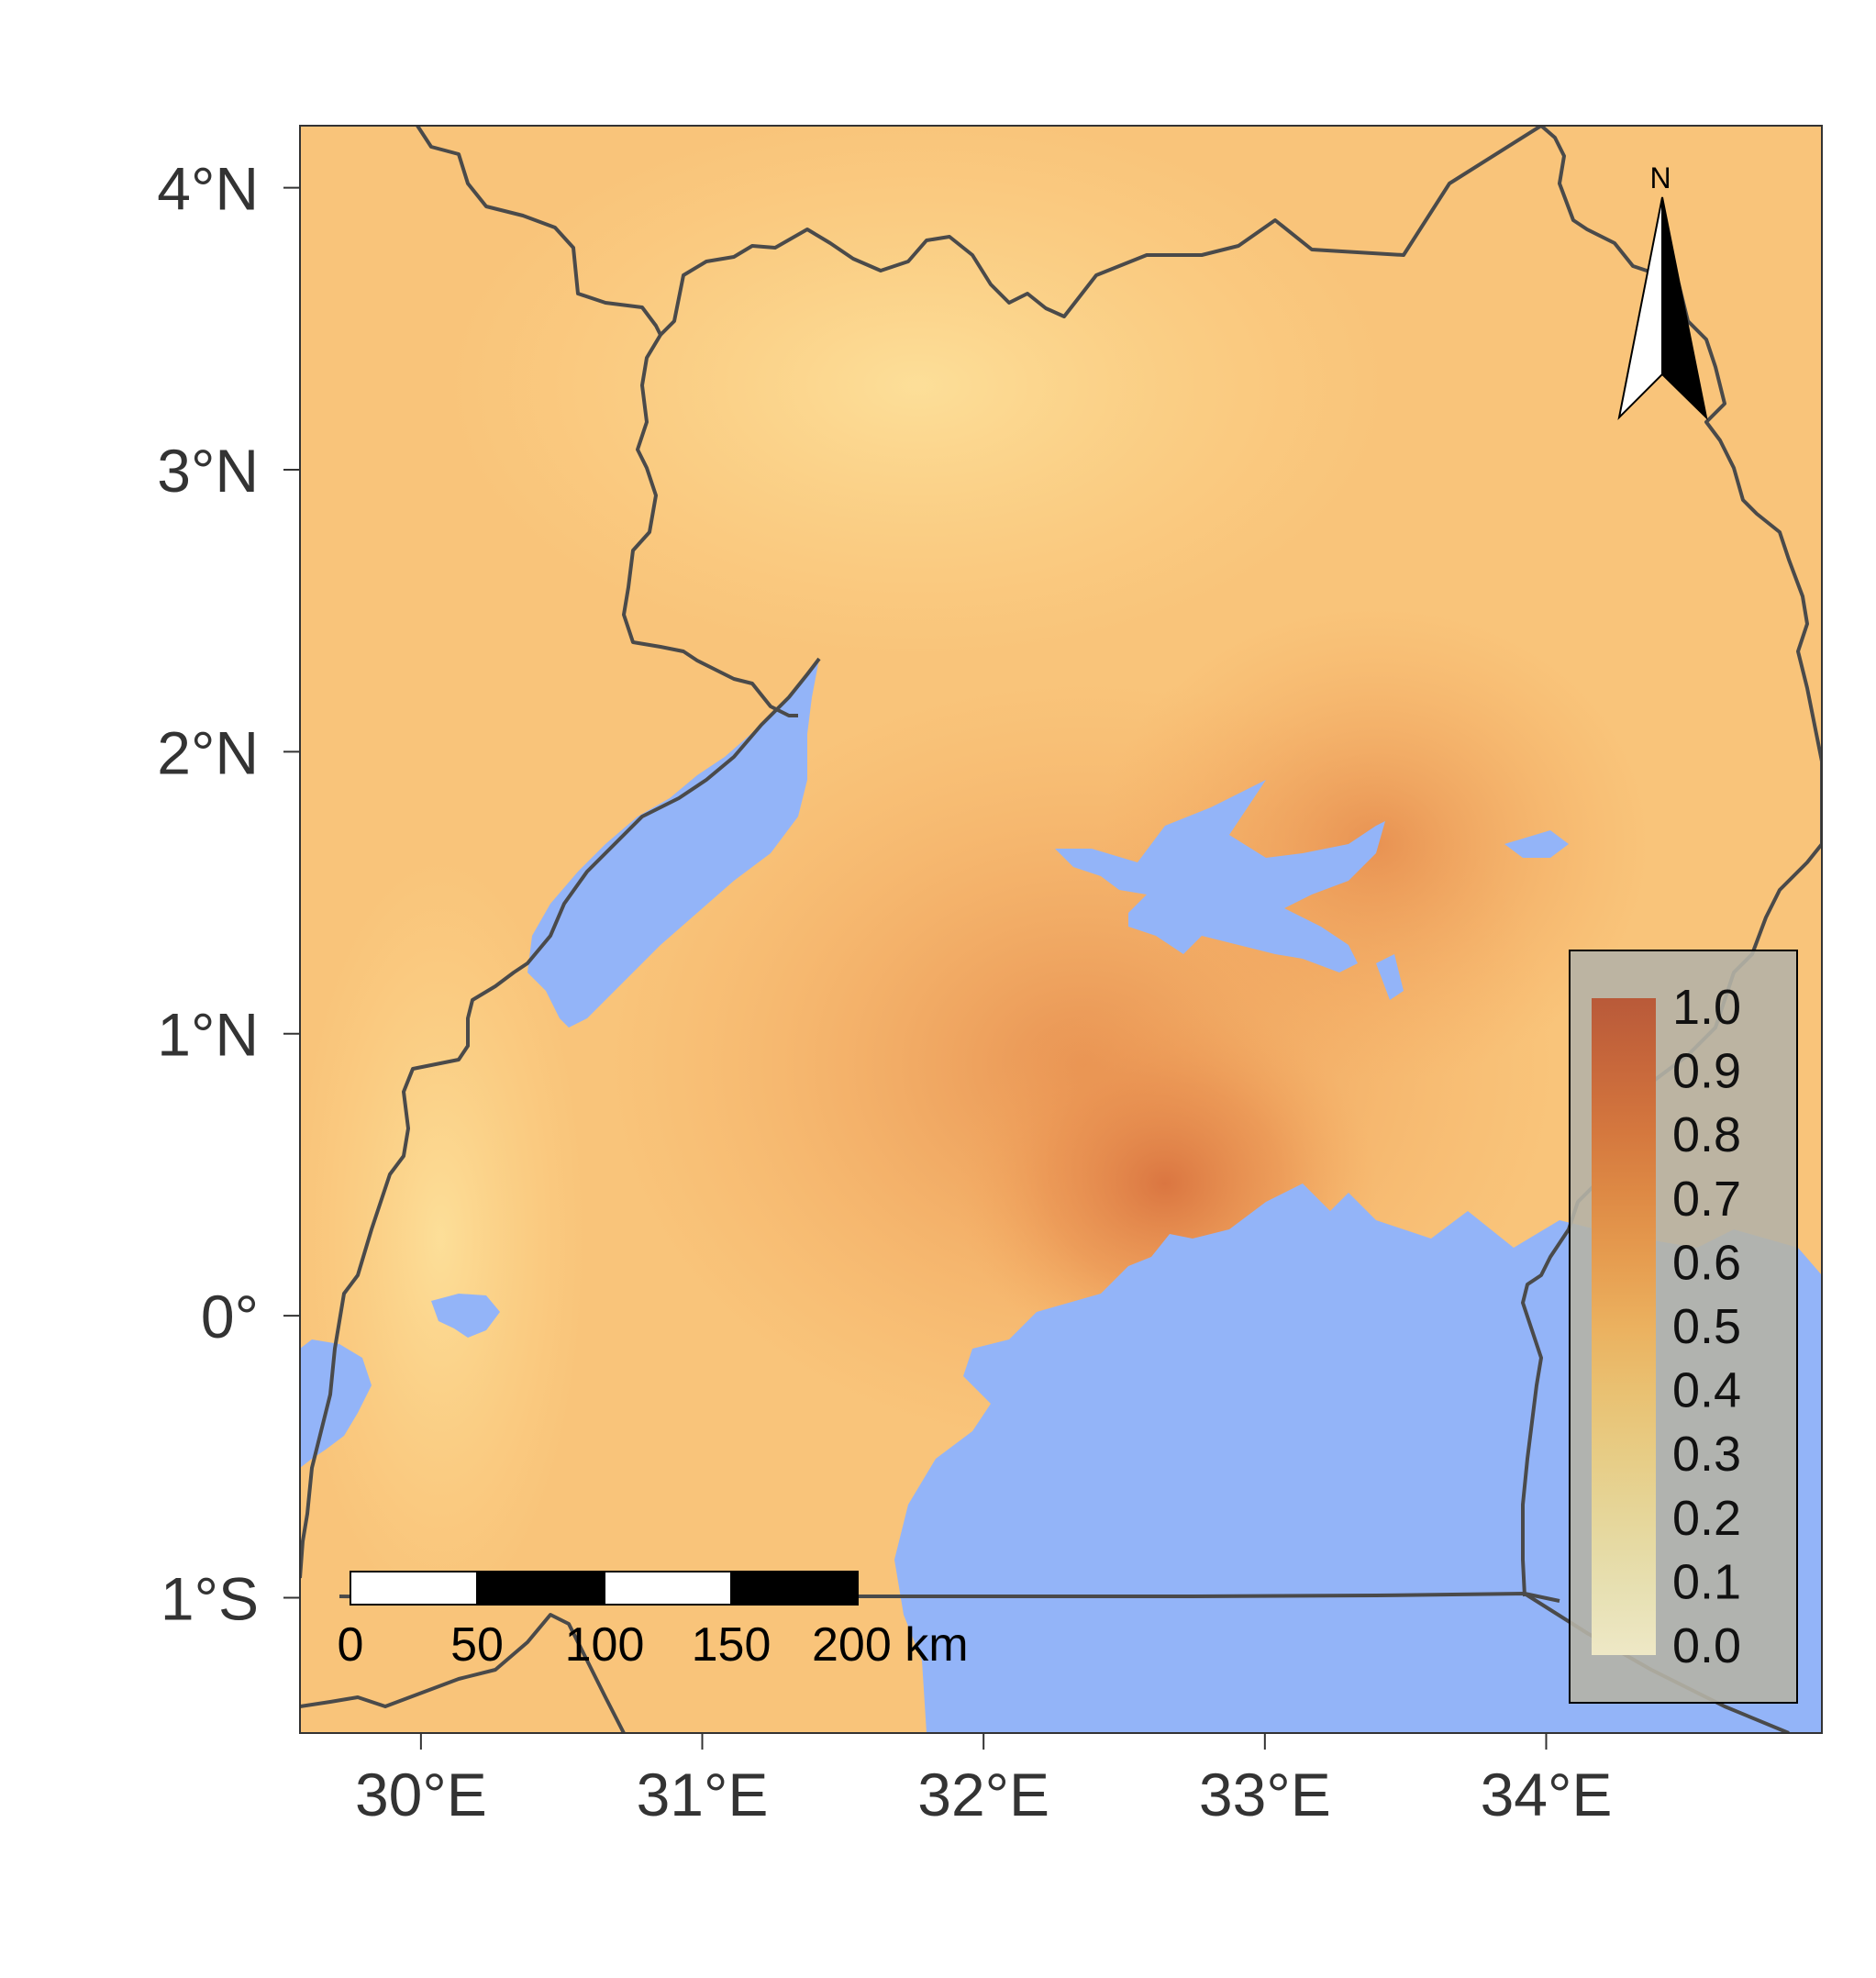 The height and width of the screenshot is (1978, 1876). What do you see at coordinates (654, 1645) in the screenshot?
I see `scale-labels: 0 50 100 150 200 km` at bounding box center [654, 1645].